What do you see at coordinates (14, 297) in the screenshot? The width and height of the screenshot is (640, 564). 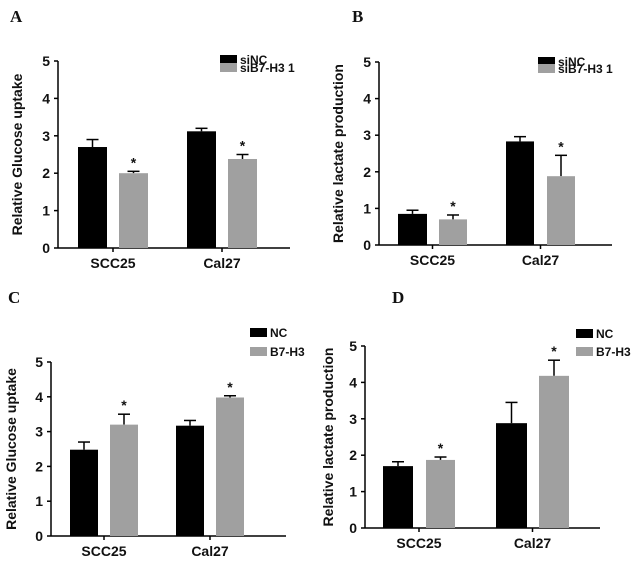 I see `panel-label: C` at bounding box center [14, 297].